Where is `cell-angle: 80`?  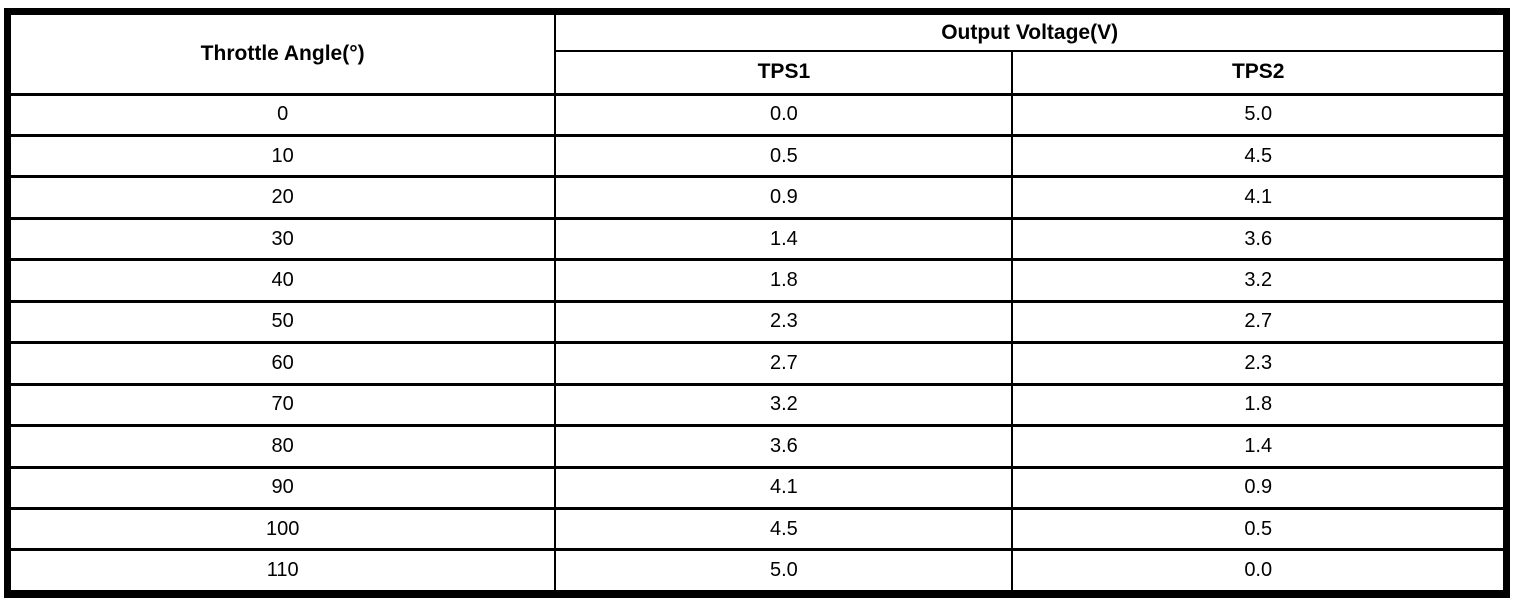
cell-angle: 80 is located at coordinates (282, 446).